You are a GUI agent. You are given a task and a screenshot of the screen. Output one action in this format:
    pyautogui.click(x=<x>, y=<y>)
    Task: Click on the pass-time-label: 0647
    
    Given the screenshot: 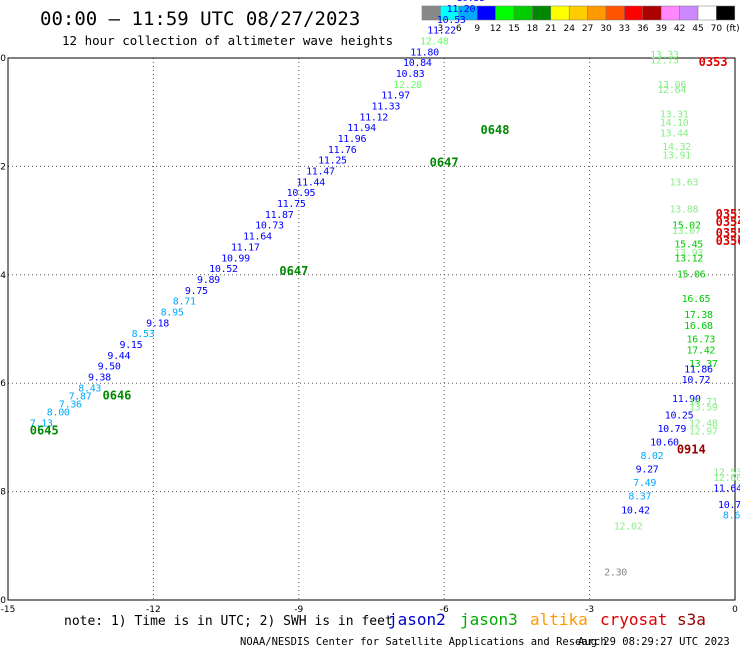 What is the action you would take?
    pyautogui.click(x=444, y=162)
    